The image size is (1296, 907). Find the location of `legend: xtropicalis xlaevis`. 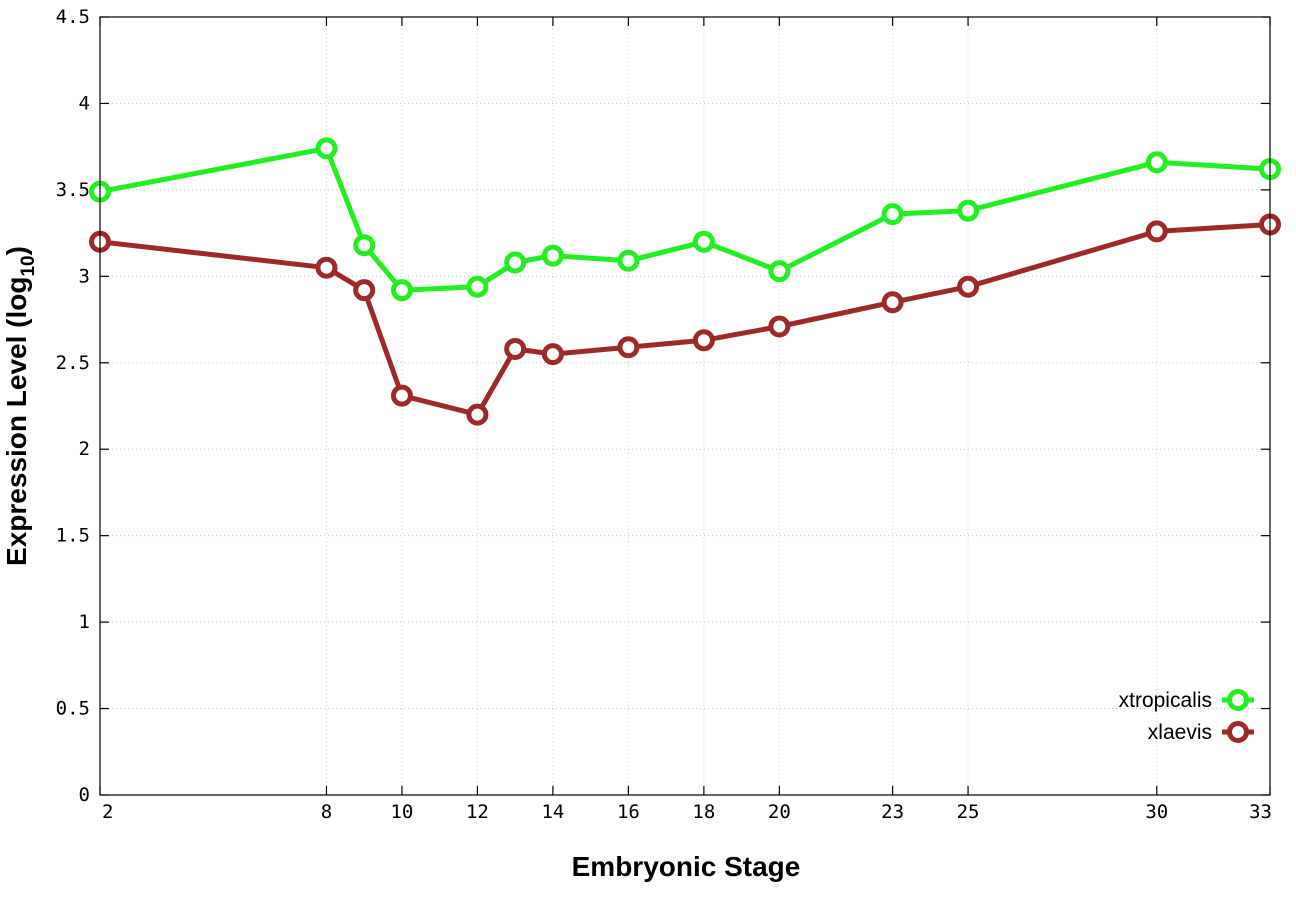

legend: xtropicalis xlaevis is located at coordinates (1186, 716).